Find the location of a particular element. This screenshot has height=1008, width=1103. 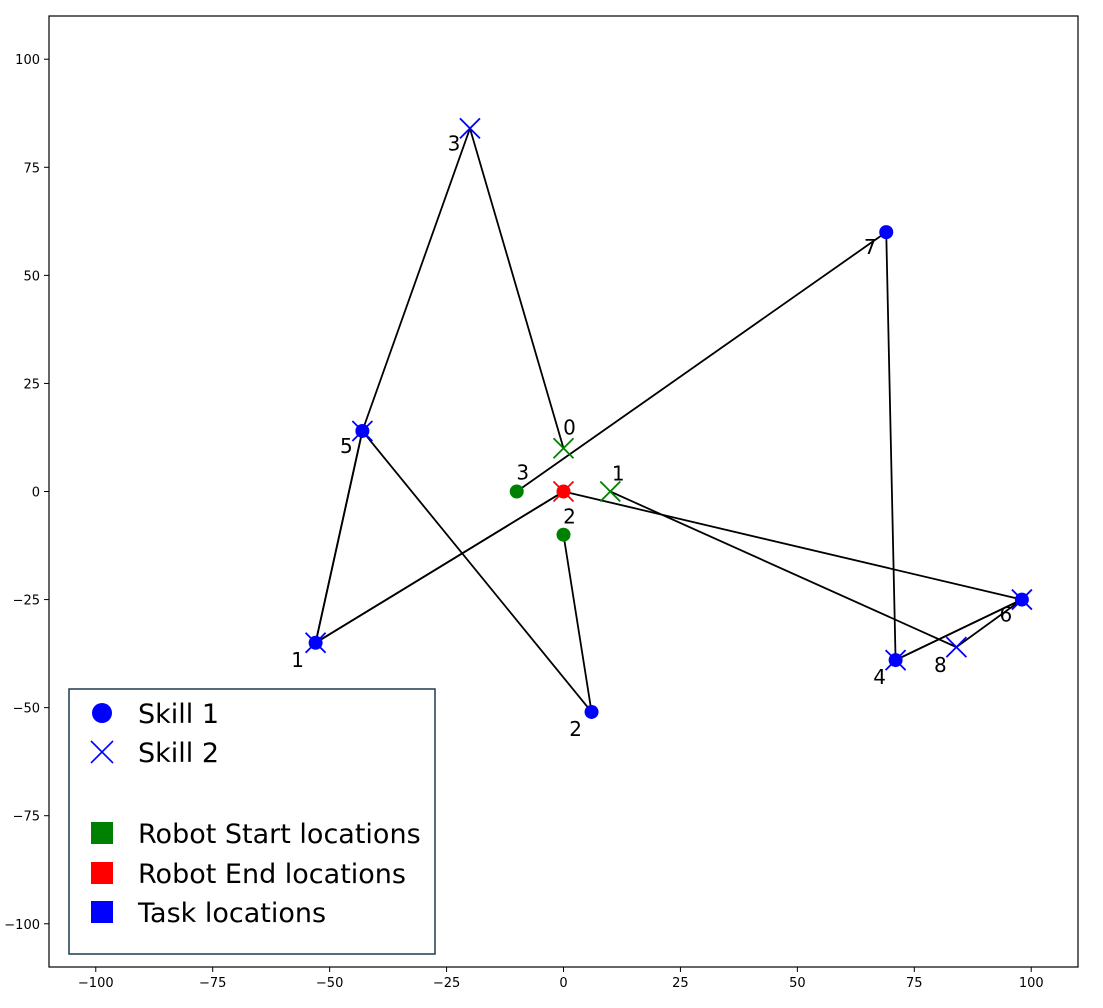

task-label: 6 is located at coordinates (1006, 615).